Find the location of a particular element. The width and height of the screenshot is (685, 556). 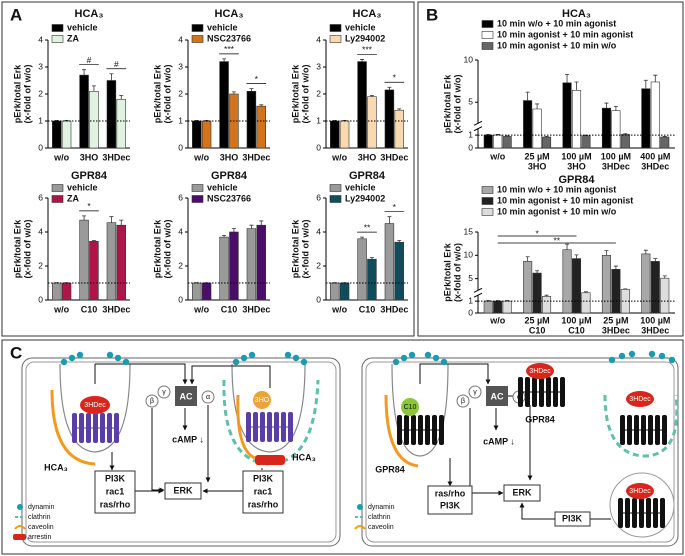

legend-label: dynamin is located at coordinates (381, 507).